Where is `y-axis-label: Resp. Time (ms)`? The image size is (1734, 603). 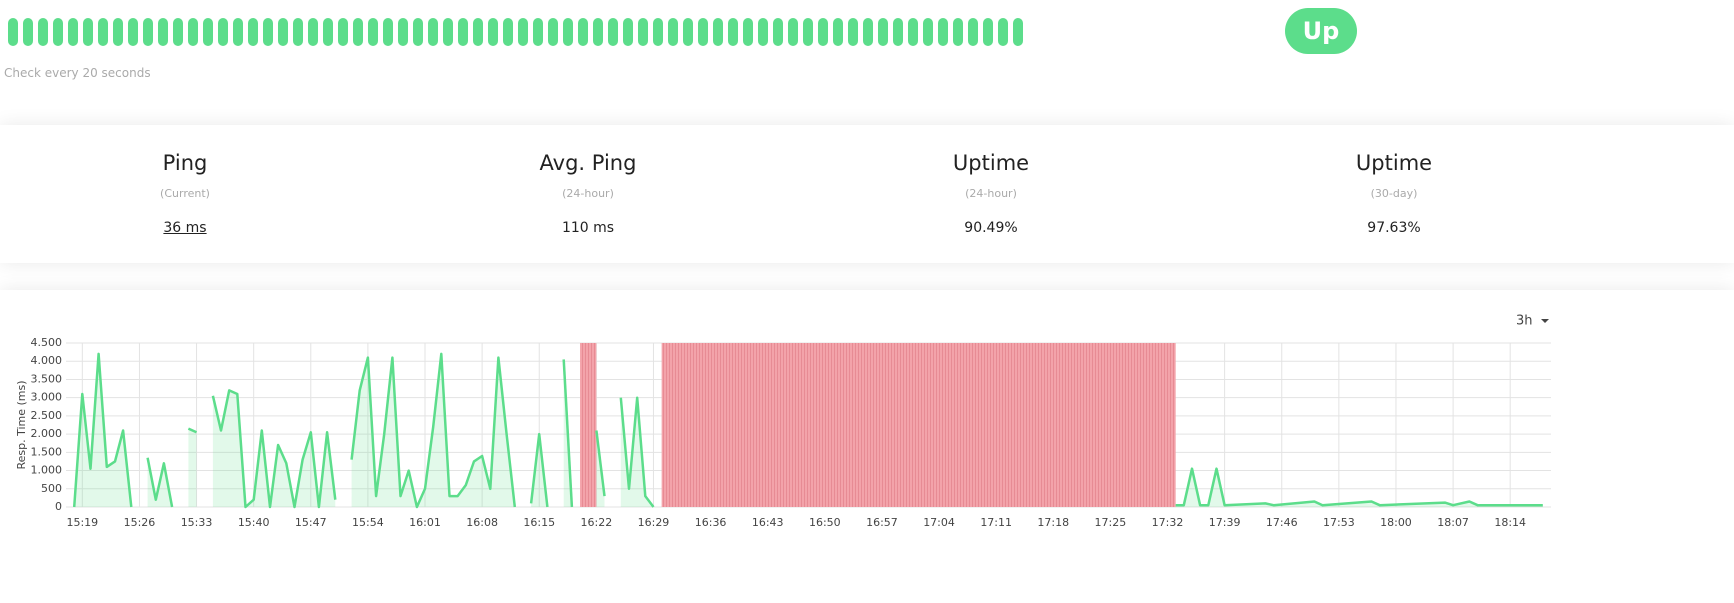
y-axis-label: Resp. Time (ms) is located at coordinates (21, 424).